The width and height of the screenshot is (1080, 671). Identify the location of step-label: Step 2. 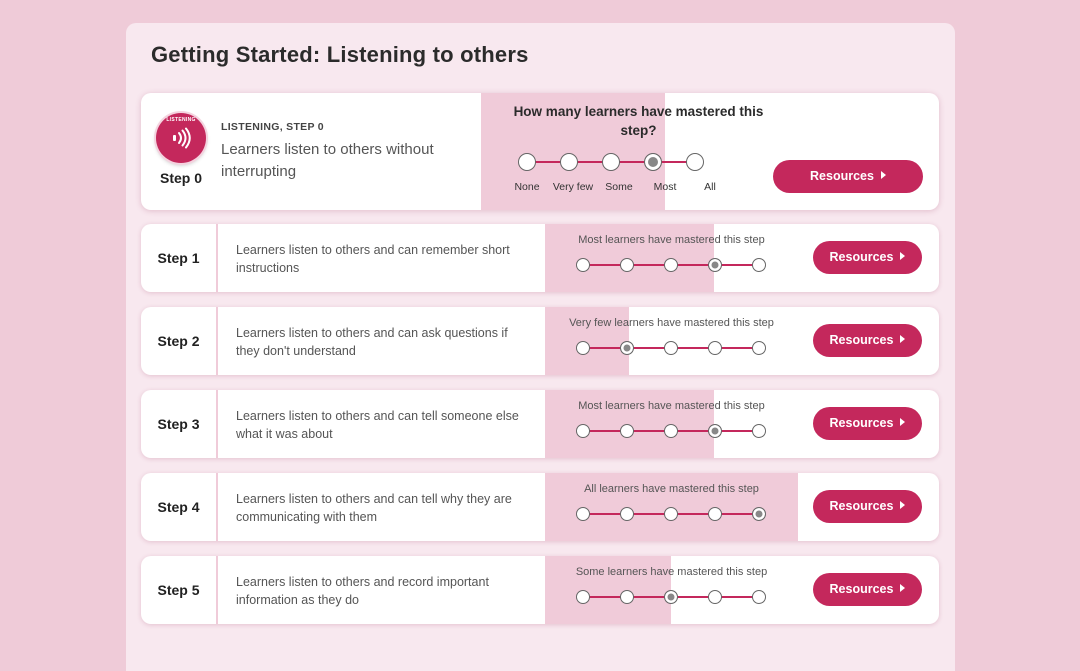
(179, 341).